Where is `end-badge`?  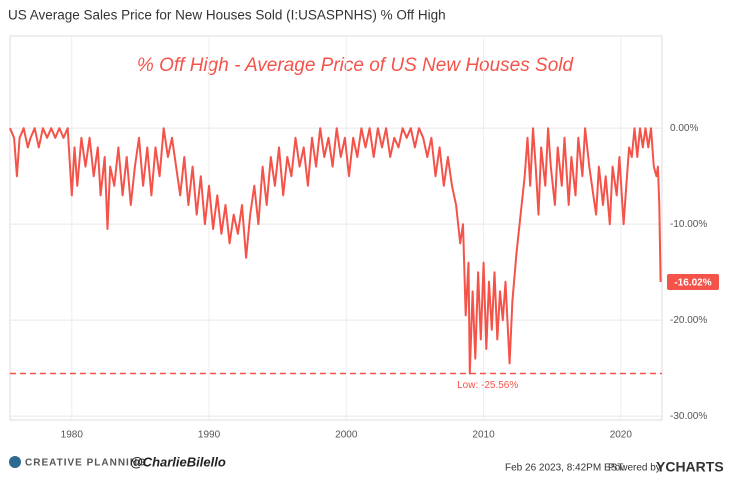
end-badge is located at coordinates (693, 281).